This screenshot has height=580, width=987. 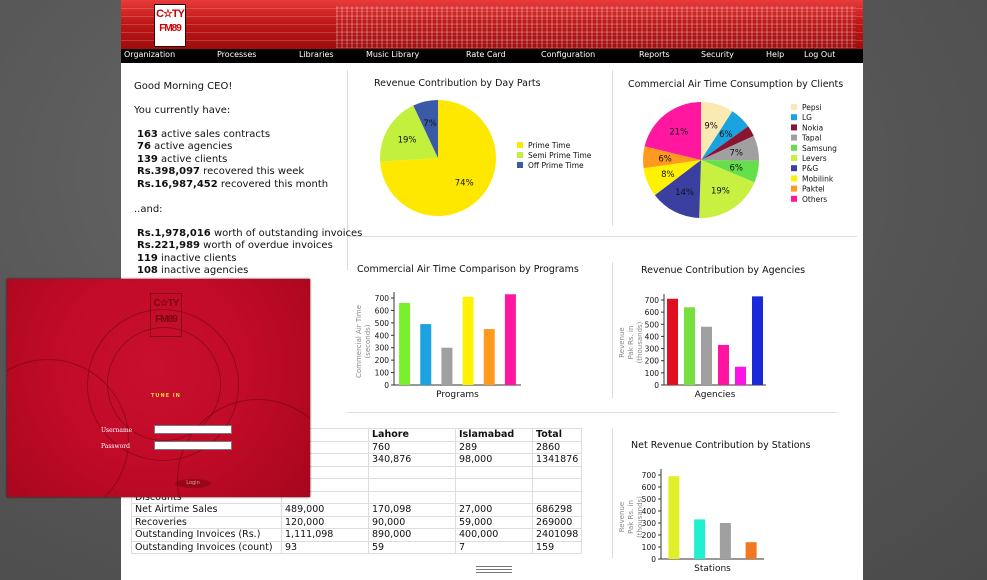 What do you see at coordinates (757, 340) in the screenshot?
I see `bar-others` at bounding box center [757, 340].